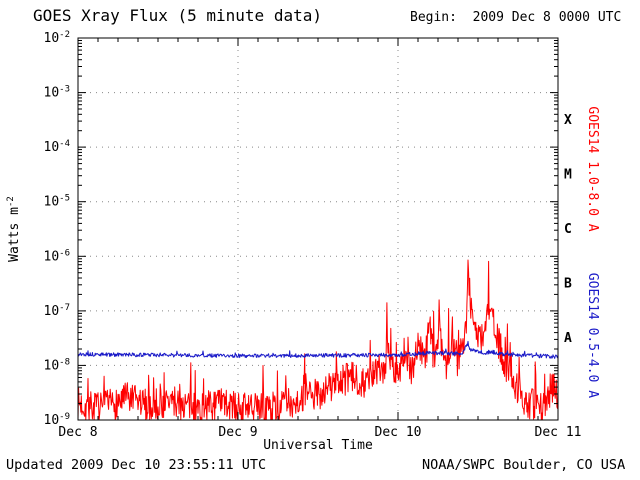  What do you see at coordinates (136, 465) in the screenshot?
I see `updated-label: Updated 2009 Dec 10 23:55:11 UTC` at bounding box center [136, 465].